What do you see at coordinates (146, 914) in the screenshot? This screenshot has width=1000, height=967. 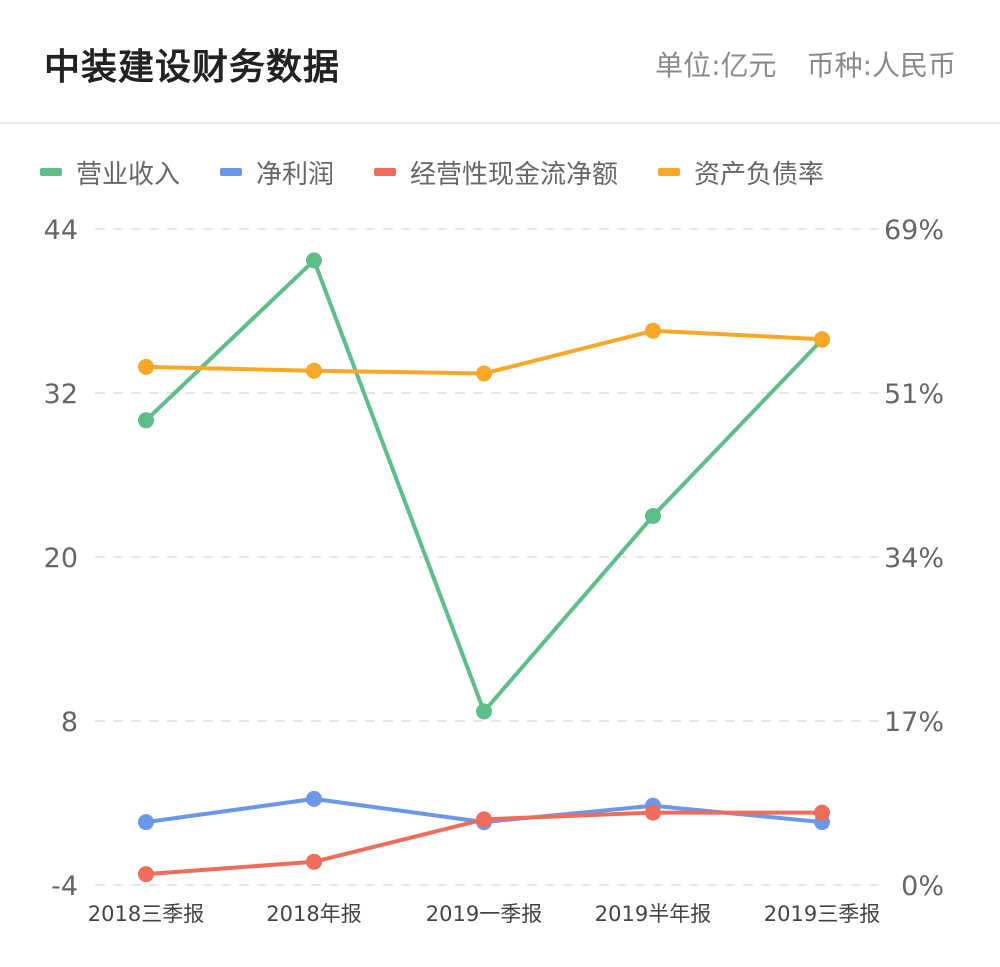 I see `x-axis-tick-label: 2018三季报` at bounding box center [146, 914].